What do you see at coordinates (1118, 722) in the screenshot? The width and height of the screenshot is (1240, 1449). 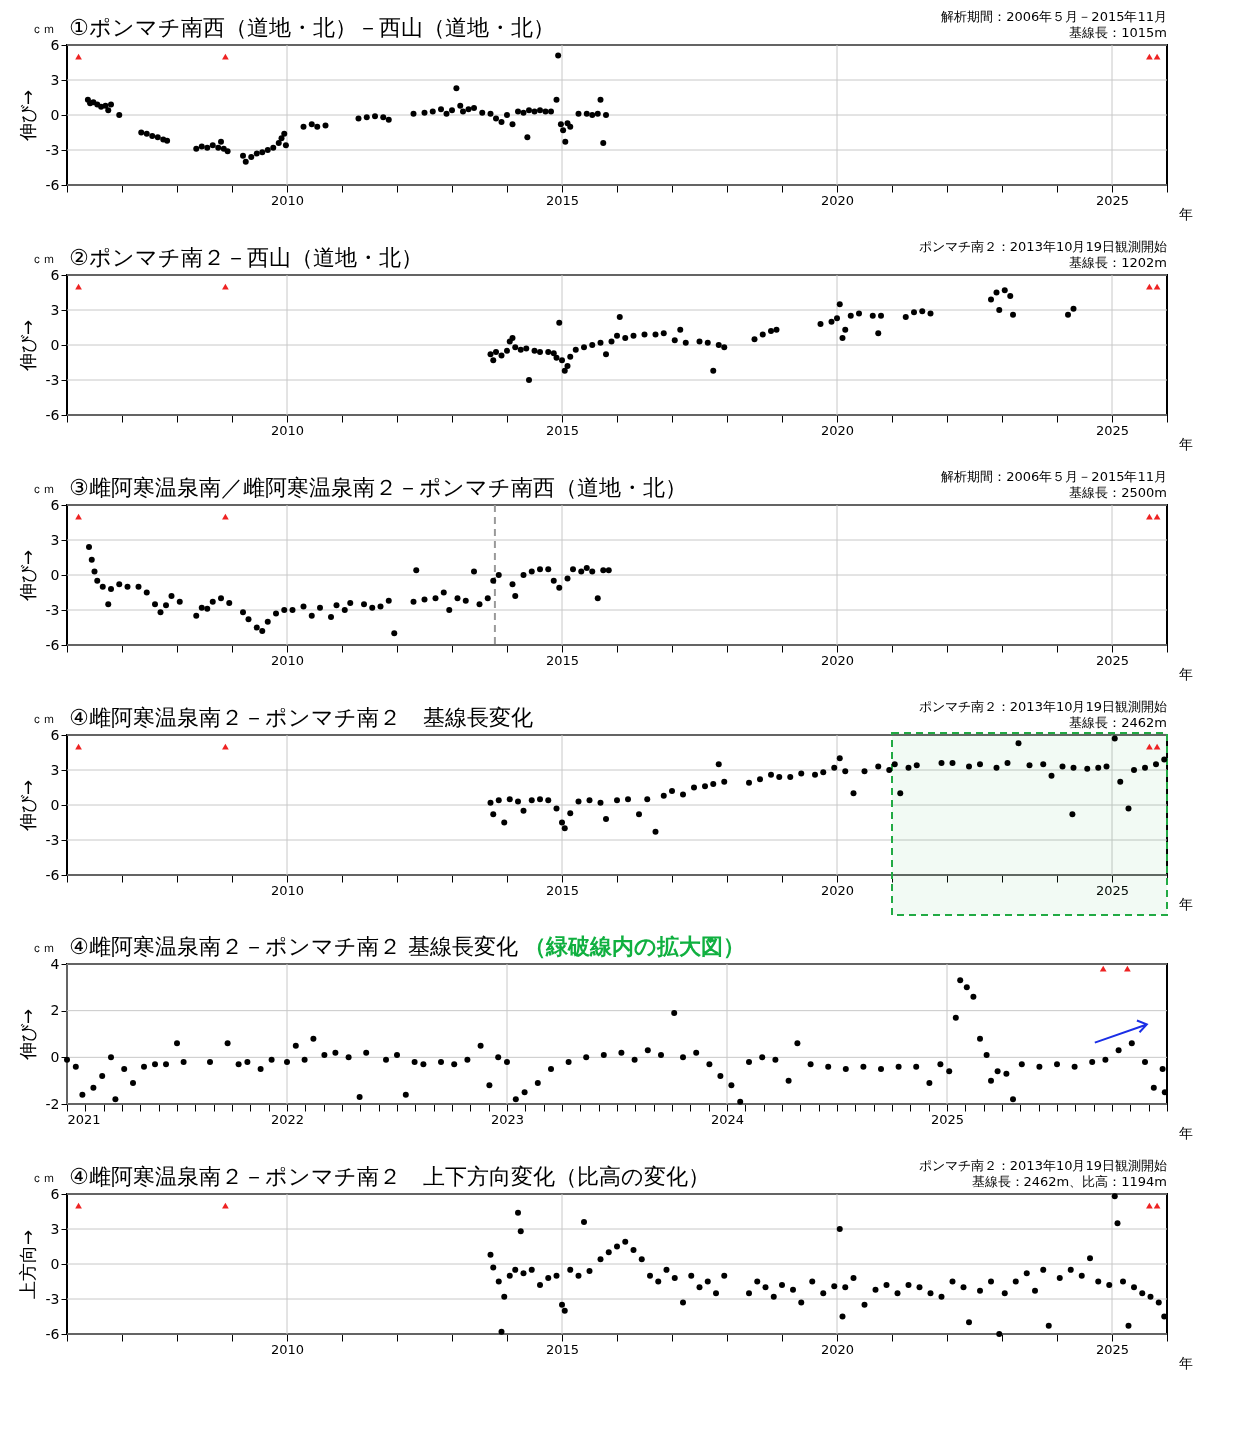 I see `text: 基線長：2462m` at bounding box center [1118, 722].